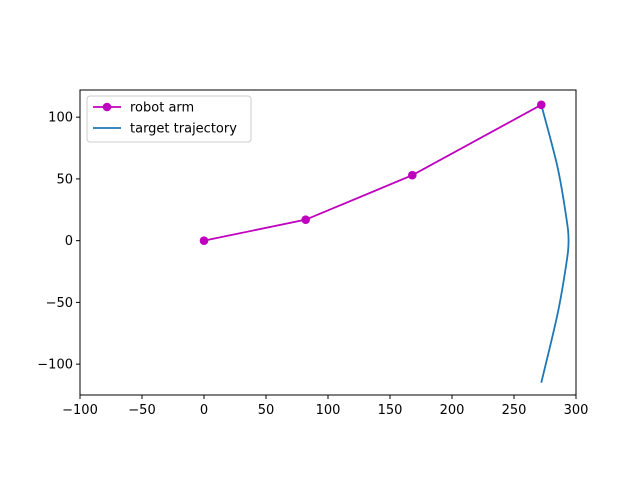 This screenshot has width=640, height=480. What do you see at coordinates (80, 410) in the screenshot?
I see `x-tick-label: −100` at bounding box center [80, 410].